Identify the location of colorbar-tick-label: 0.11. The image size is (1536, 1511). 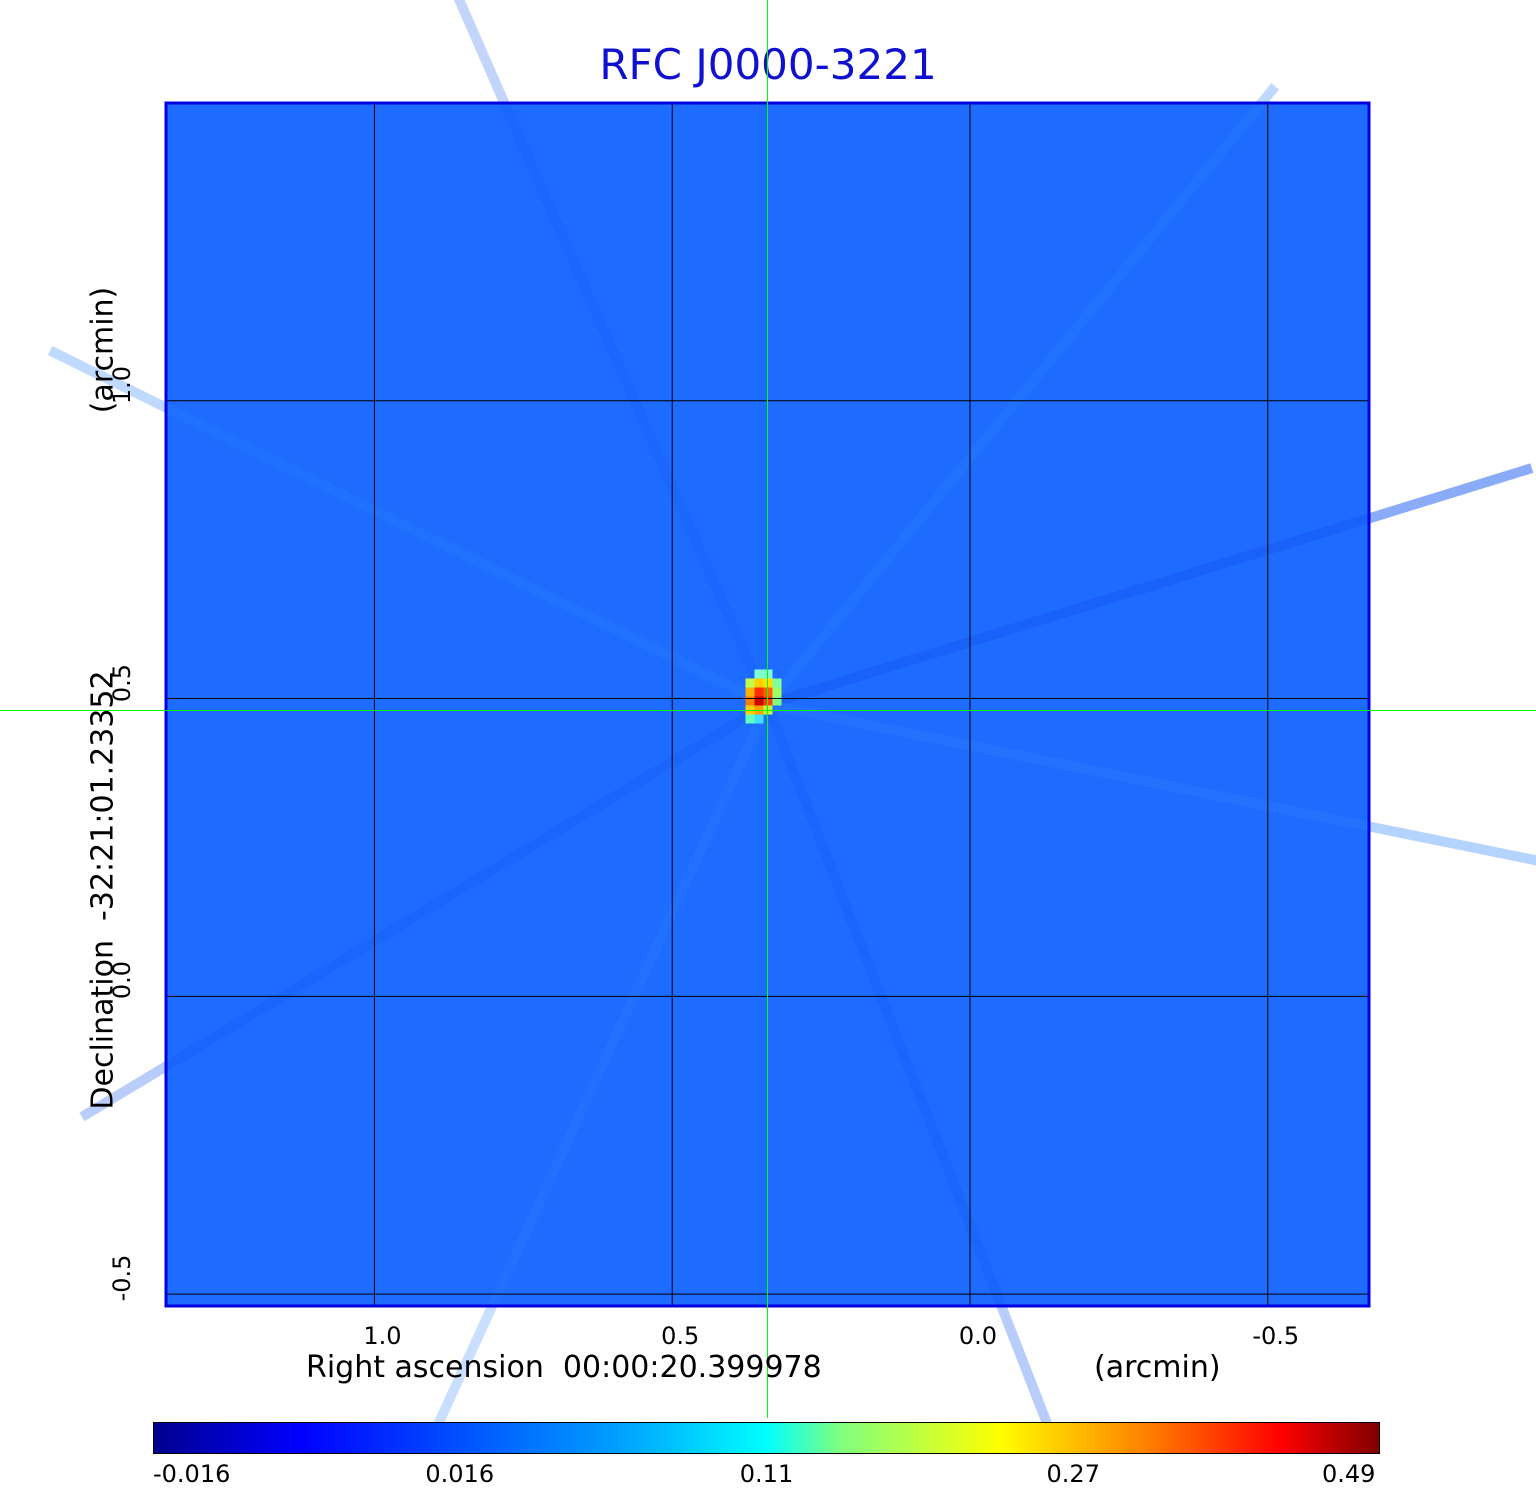
(766, 1474).